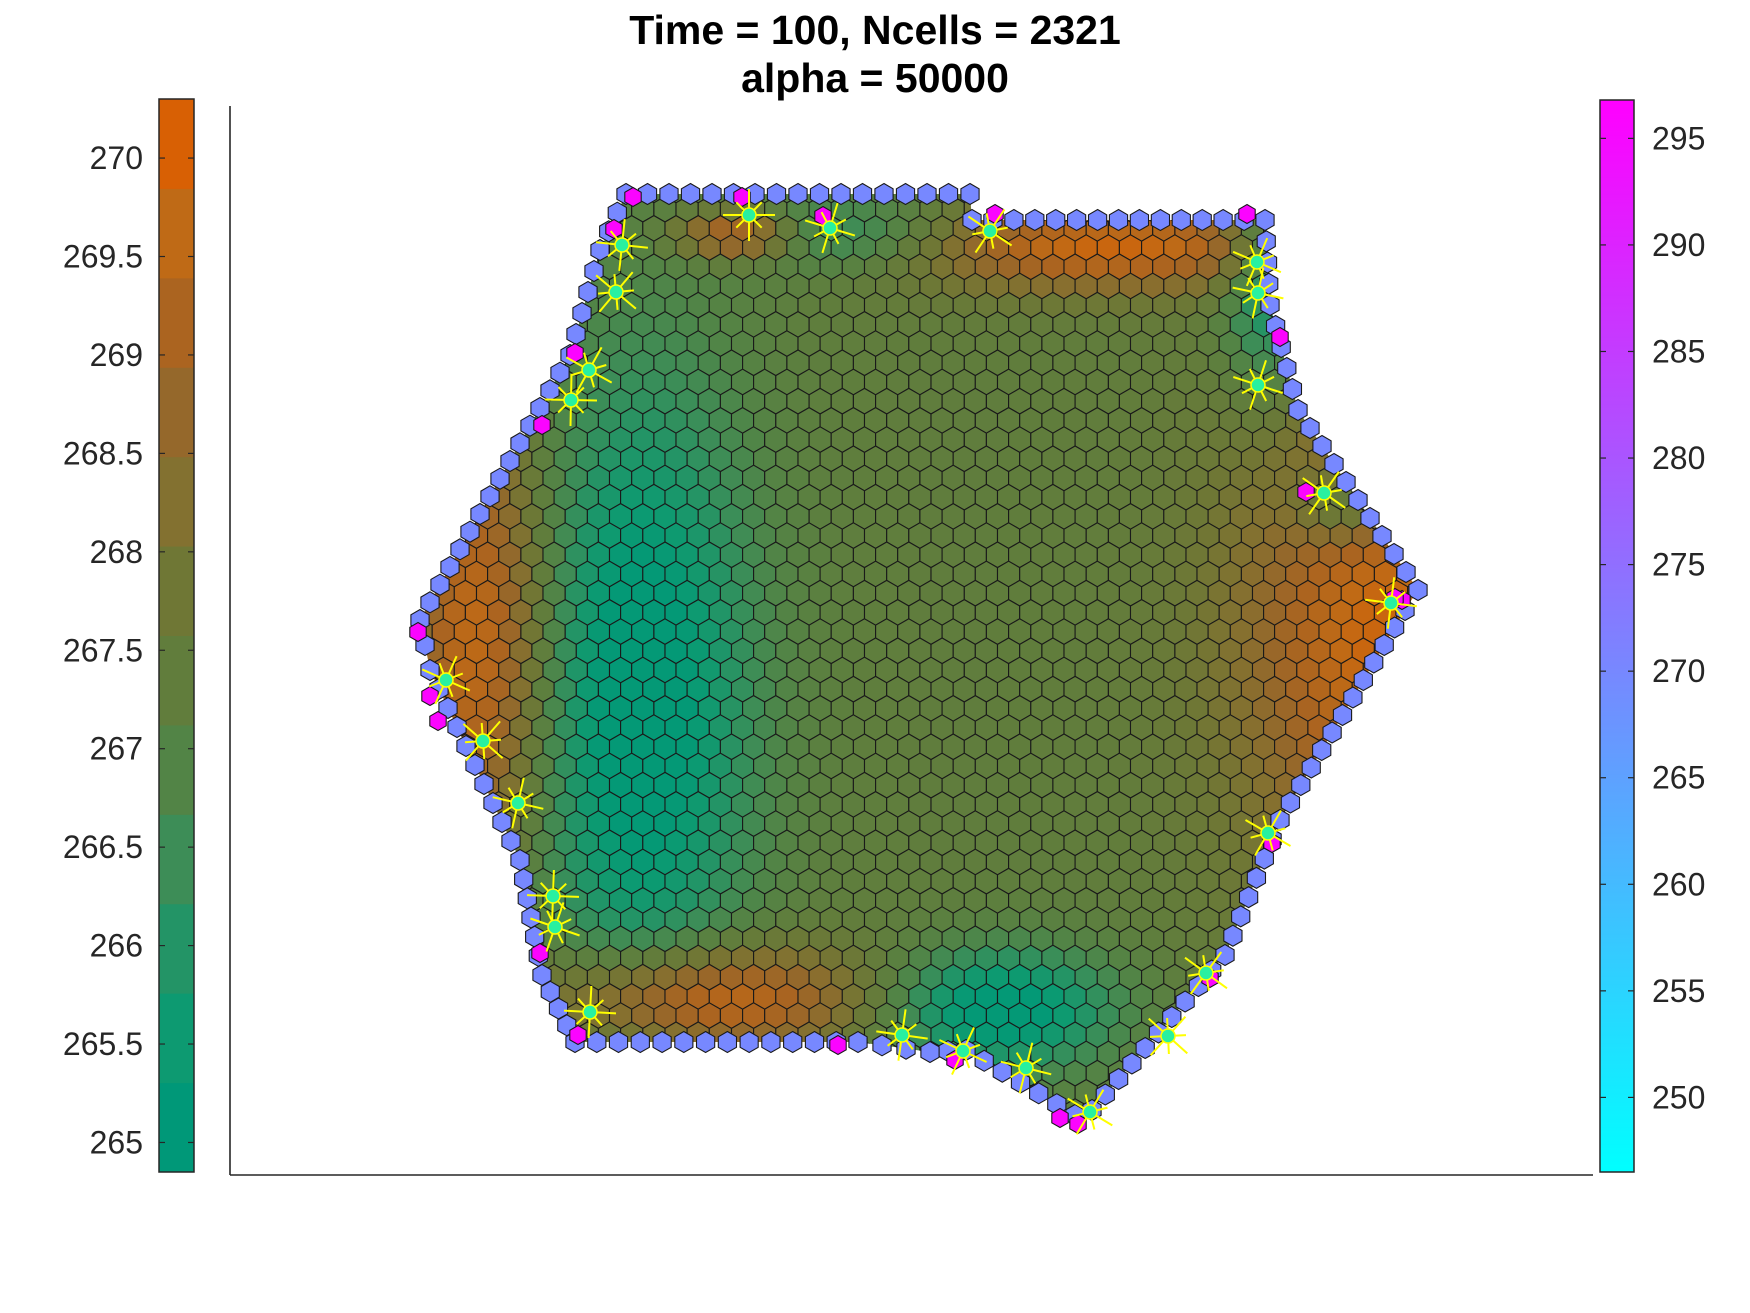 Image resolution: width=1750 pixels, height=1313 pixels. Describe the element at coordinates (838, 1045) in the screenshot. I see `corner-cell` at that location.